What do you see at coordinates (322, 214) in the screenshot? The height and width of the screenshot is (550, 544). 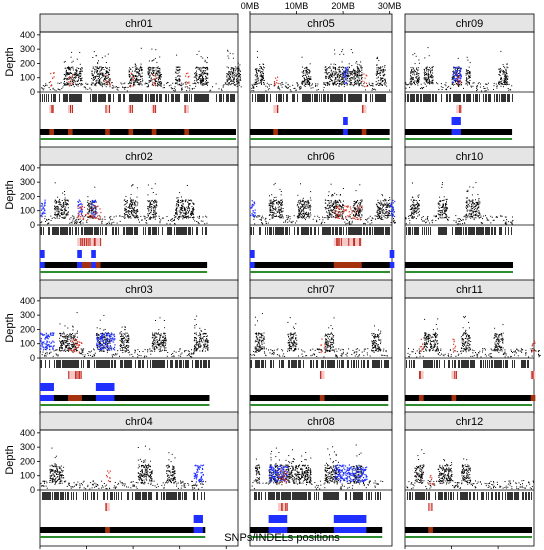 I see `panel-chr06: chr06` at bounding box center [322, 214].